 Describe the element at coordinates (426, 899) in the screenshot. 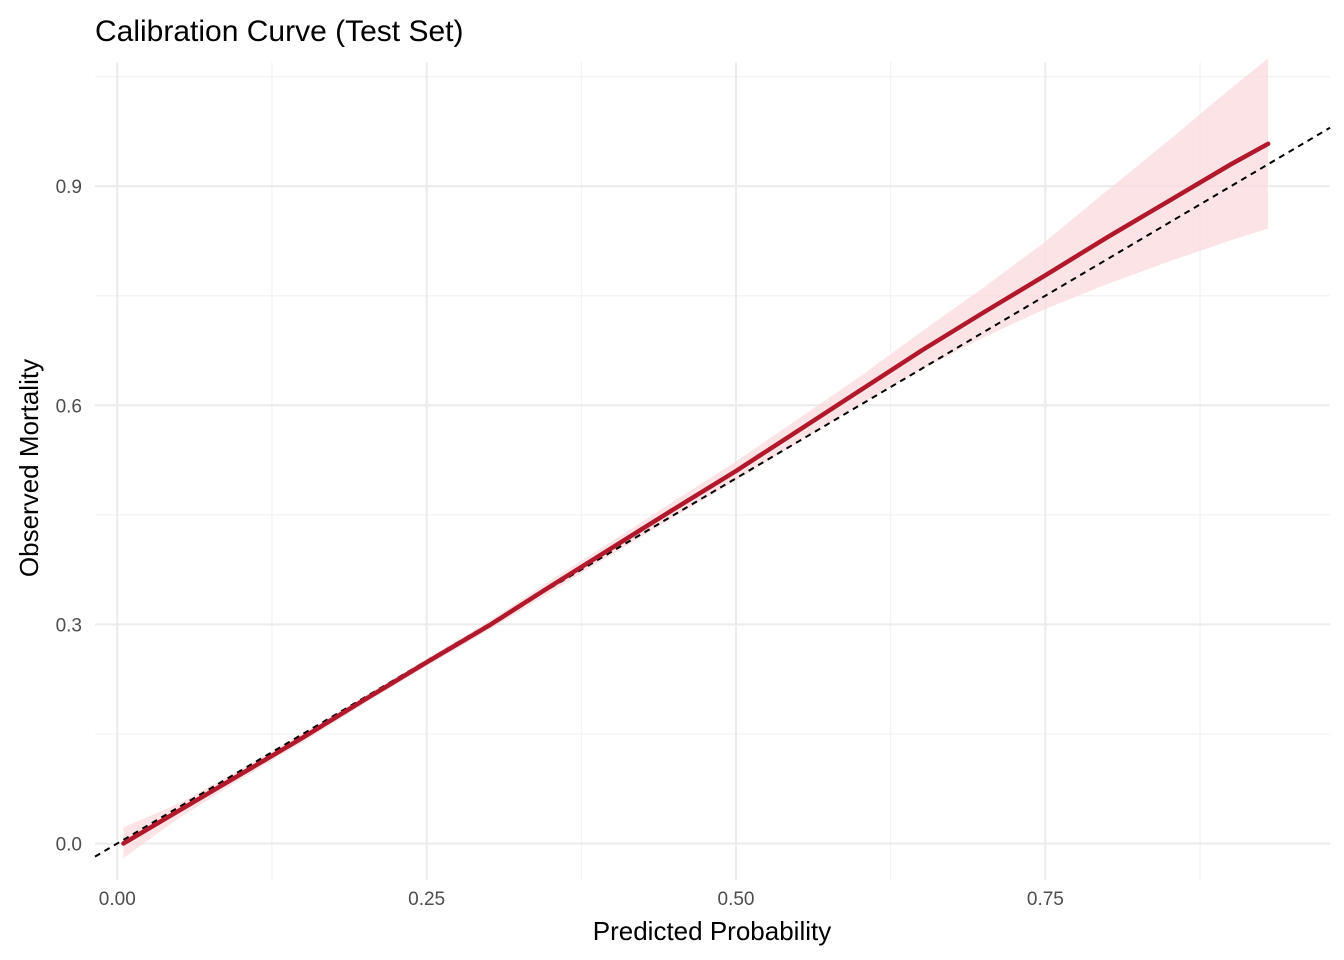

I see `x-tick-label: 0.25` at that location.